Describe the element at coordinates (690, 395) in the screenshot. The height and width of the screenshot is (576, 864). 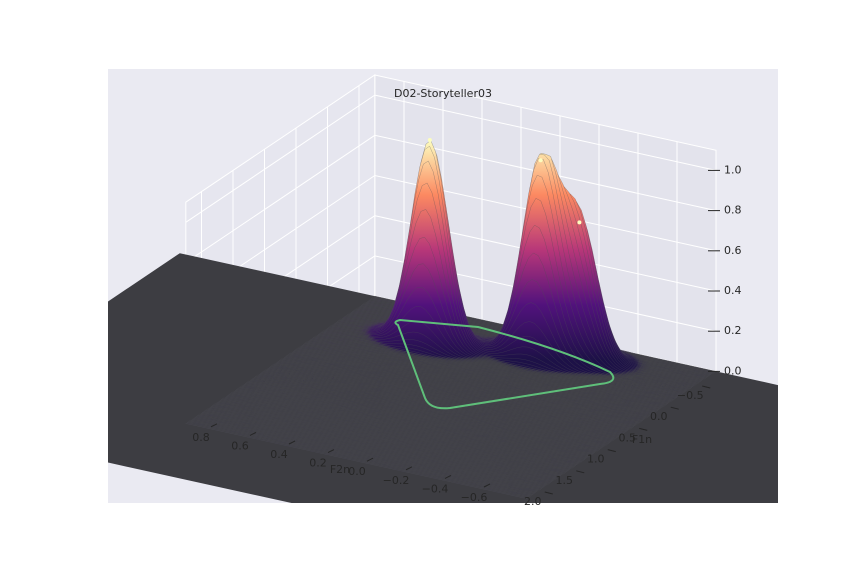
I see `x-tick-label: −0.5` at that location.